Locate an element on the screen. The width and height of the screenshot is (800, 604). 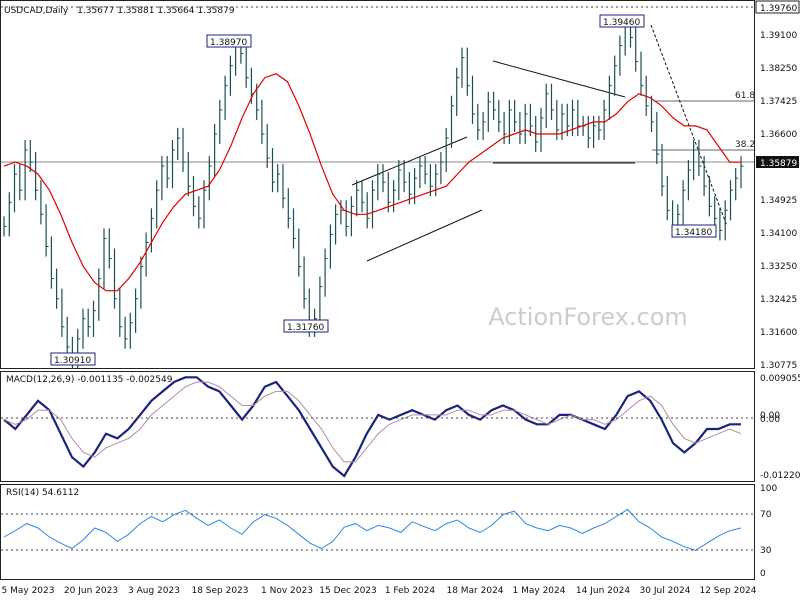
date-tick-5: 15 Dec 2023 is located at coordinates (348, 591).